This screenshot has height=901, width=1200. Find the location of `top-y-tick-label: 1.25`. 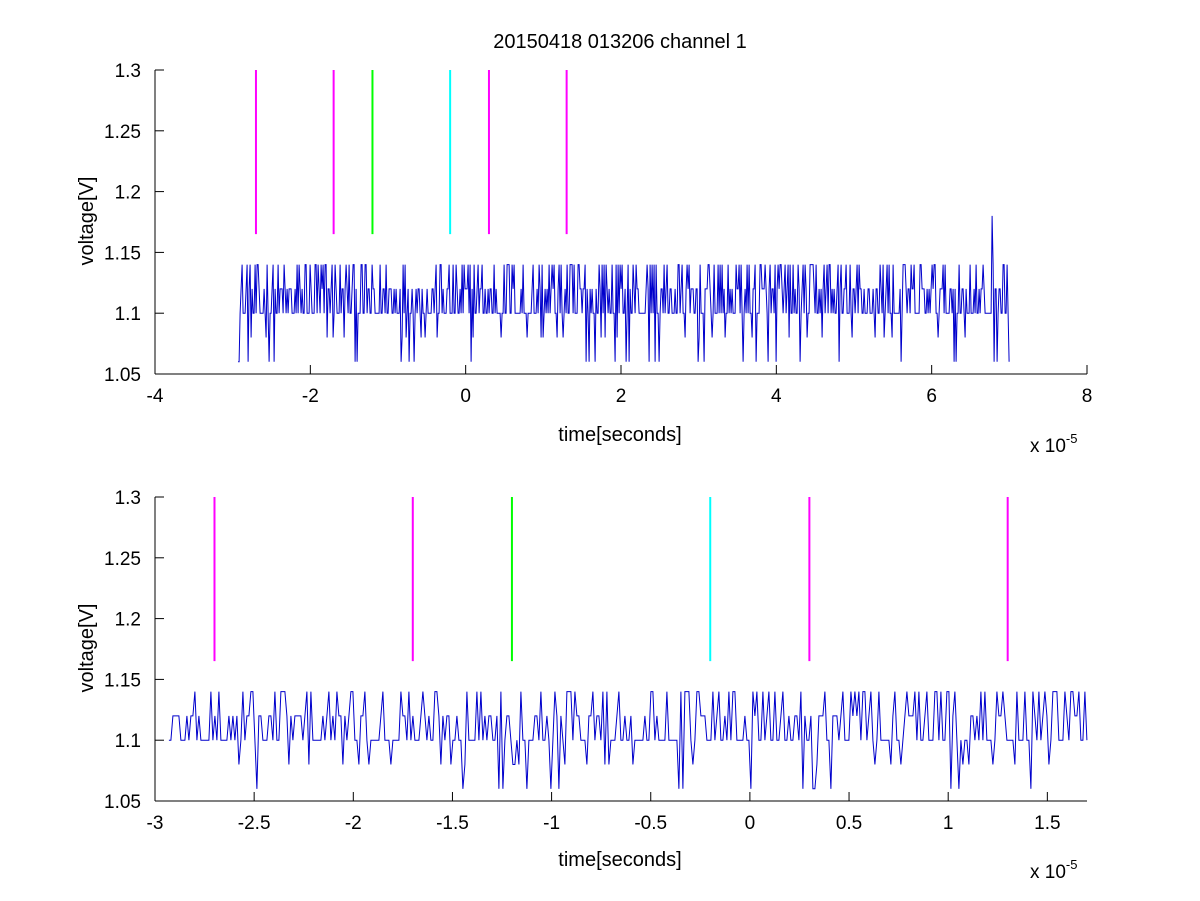

top-y-tick-label: 1.25 is located at coordinates (122, 132).